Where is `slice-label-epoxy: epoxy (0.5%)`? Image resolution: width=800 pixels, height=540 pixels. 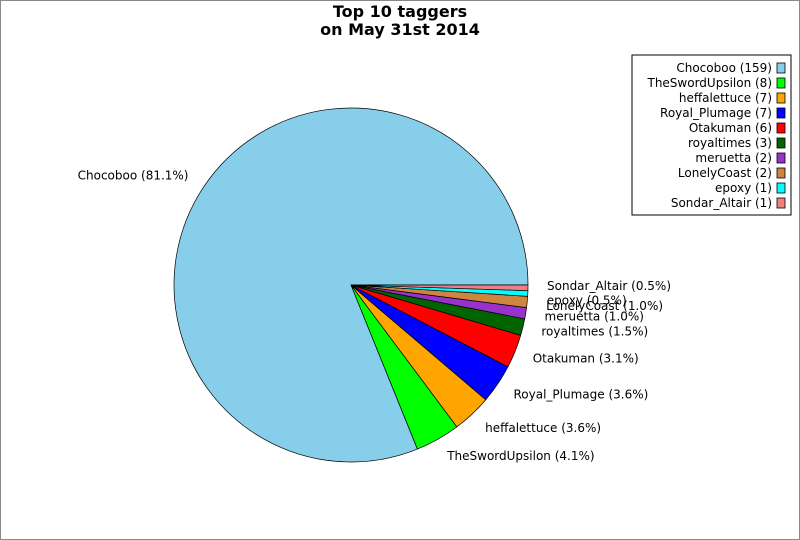
slice-label-epoxy: epoxy (0.5%) is located at coordinates (587, 300).